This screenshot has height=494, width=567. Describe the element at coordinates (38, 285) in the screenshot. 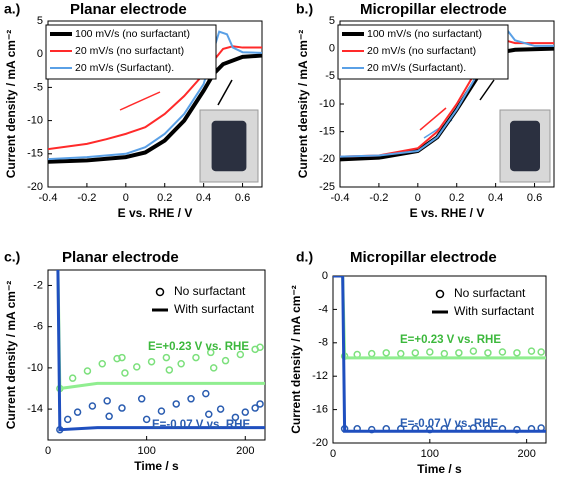

I see `y-tick-label: -2` at that location.